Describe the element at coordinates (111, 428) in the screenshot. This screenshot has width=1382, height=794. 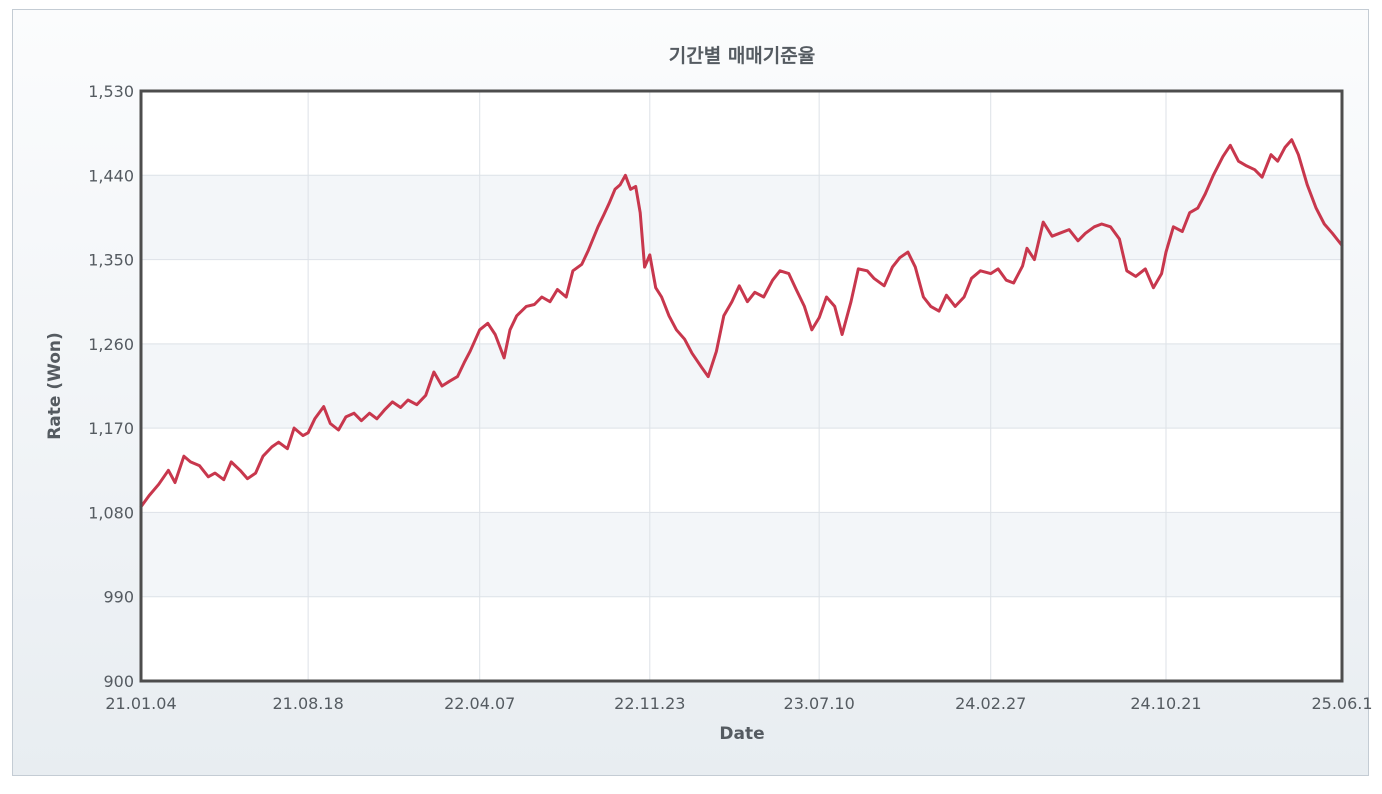
I see `y-tick-label: 1,170` at that location.